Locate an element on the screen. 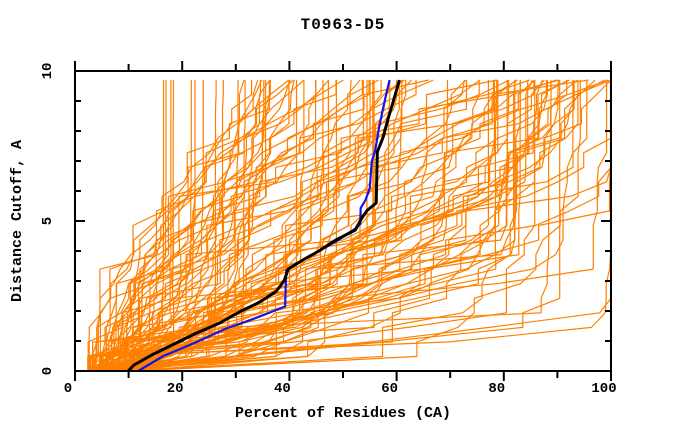  y-tick-labels: 0 5 10 is located at coordinates (48, 219).